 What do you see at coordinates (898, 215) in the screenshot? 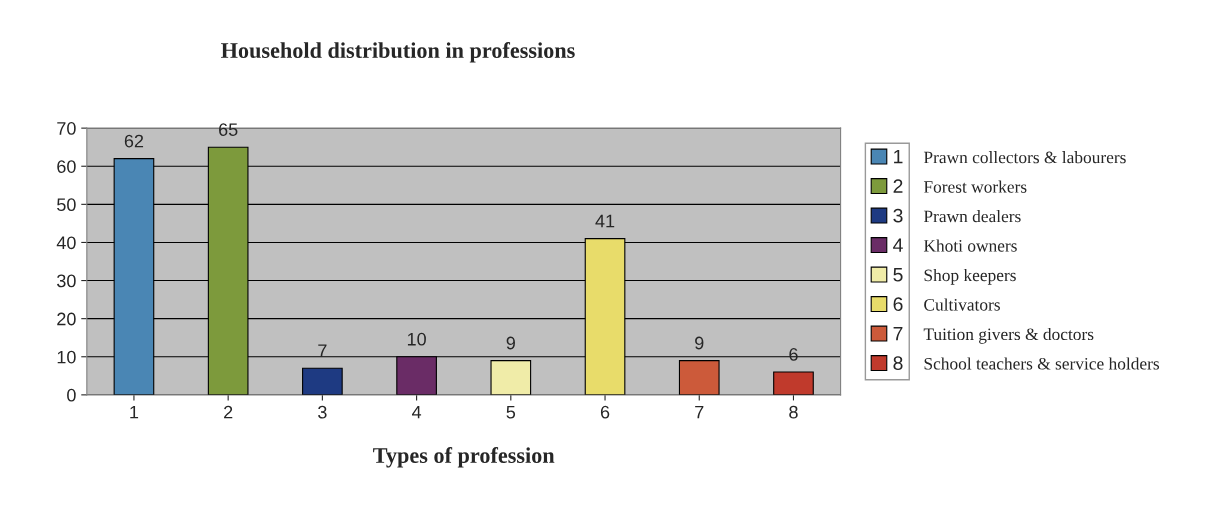
I see `legend-label: 3` at bounding box center [898, 215].